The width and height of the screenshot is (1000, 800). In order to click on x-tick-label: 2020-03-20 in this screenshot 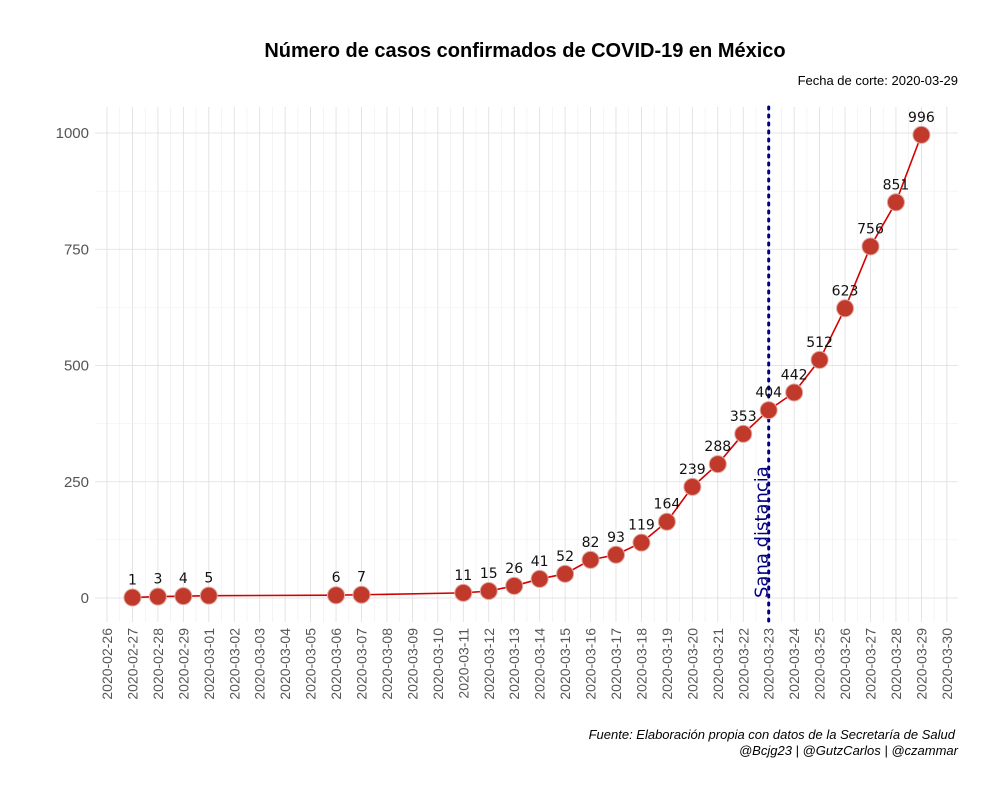, I will do `click(692, 664)`.